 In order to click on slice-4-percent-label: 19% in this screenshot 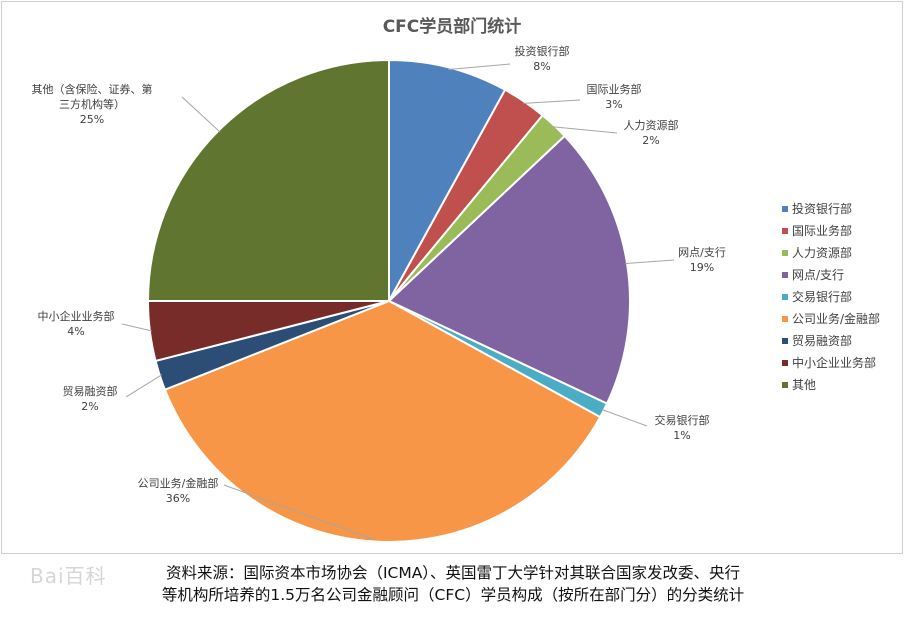, I will do `click(702, 267)`.